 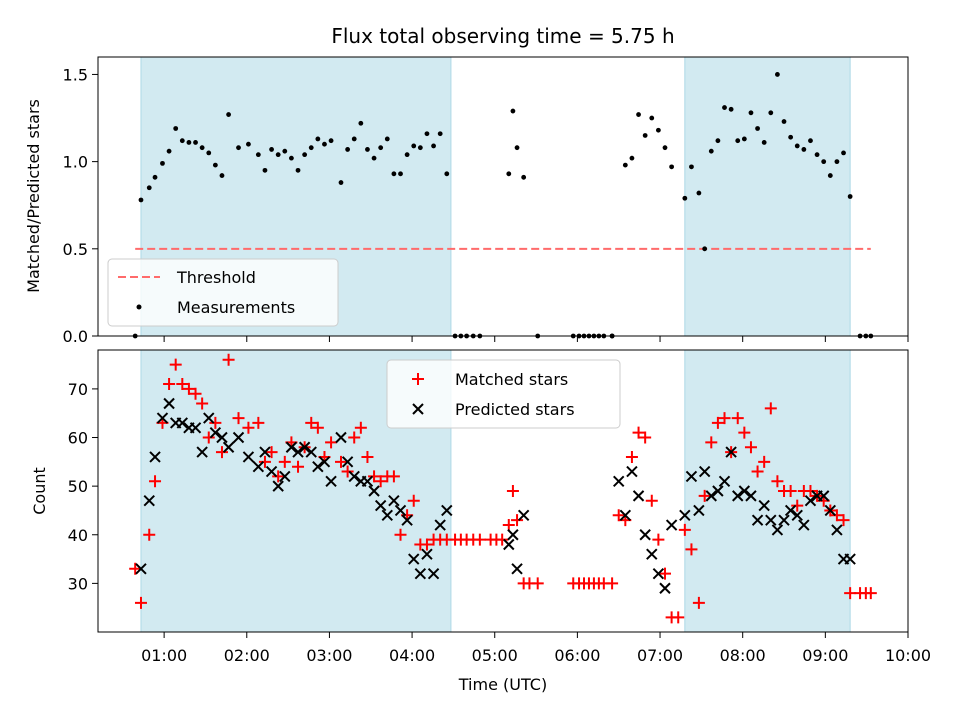 I want to click on x-axis-label: Time (UTC), so click(x=502, y=684).